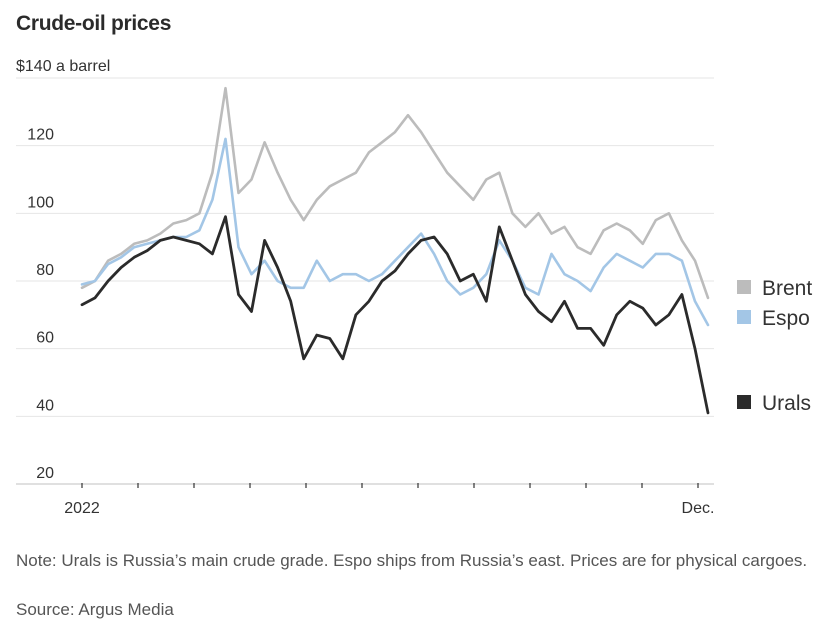 The image size is (840, 639). What do you see at coordinates (45, 405) in the screenshot?
I see `y-tick-label: 40` at bounding box center [45, 405].